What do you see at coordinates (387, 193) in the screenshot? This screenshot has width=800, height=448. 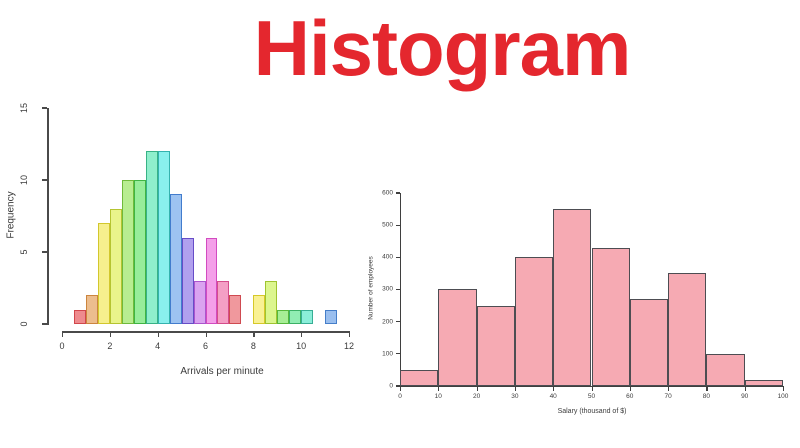 I see `y-tick-label: 600` at bounding box center [387, 193].